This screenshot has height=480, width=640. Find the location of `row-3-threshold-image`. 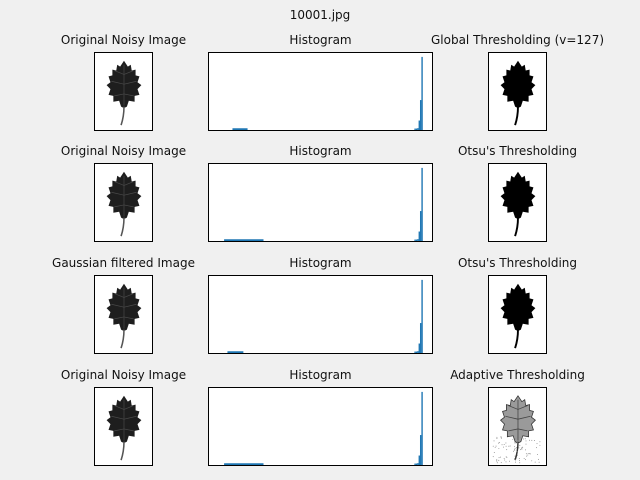

row-3-threshold-image is located at coordinates (517, 314).